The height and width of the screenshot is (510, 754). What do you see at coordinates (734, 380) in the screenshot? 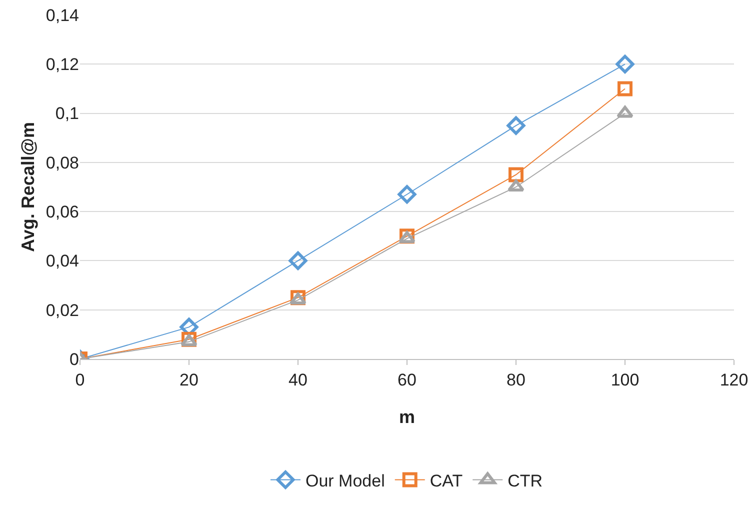
I see `x-tick-label: 120` at bounding box center [734, 380].